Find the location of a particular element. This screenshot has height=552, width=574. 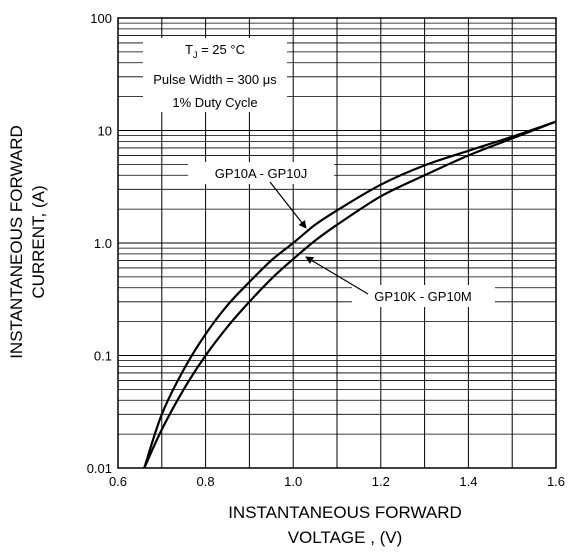

x-tick-label: 0.8 is located at coordinates (206, 481).